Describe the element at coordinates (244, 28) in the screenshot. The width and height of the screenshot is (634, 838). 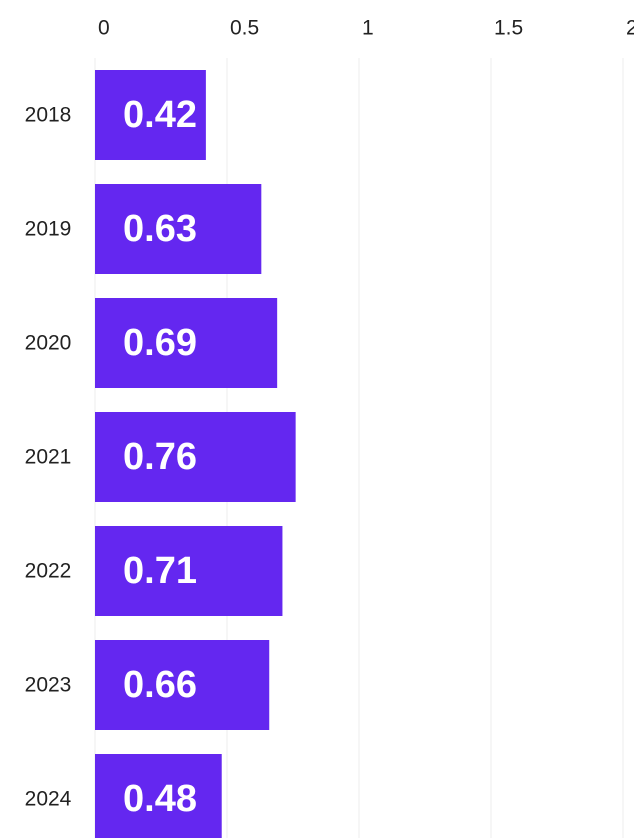
I see `x-tick-label: 0.5` at that location.